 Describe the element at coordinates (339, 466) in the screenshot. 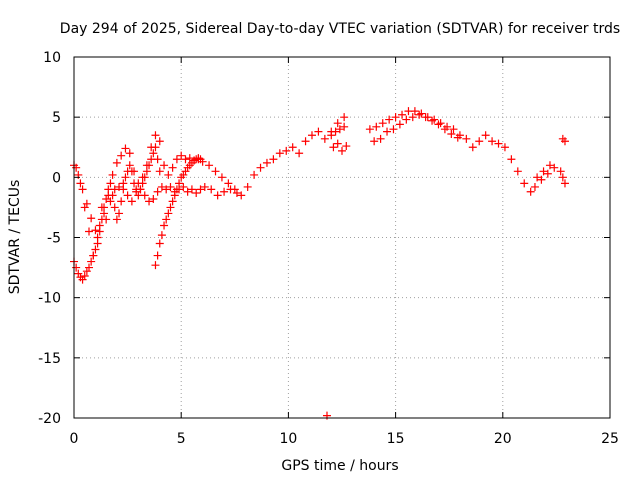

I see `x-axis-title: GPS time / hours` at that location.